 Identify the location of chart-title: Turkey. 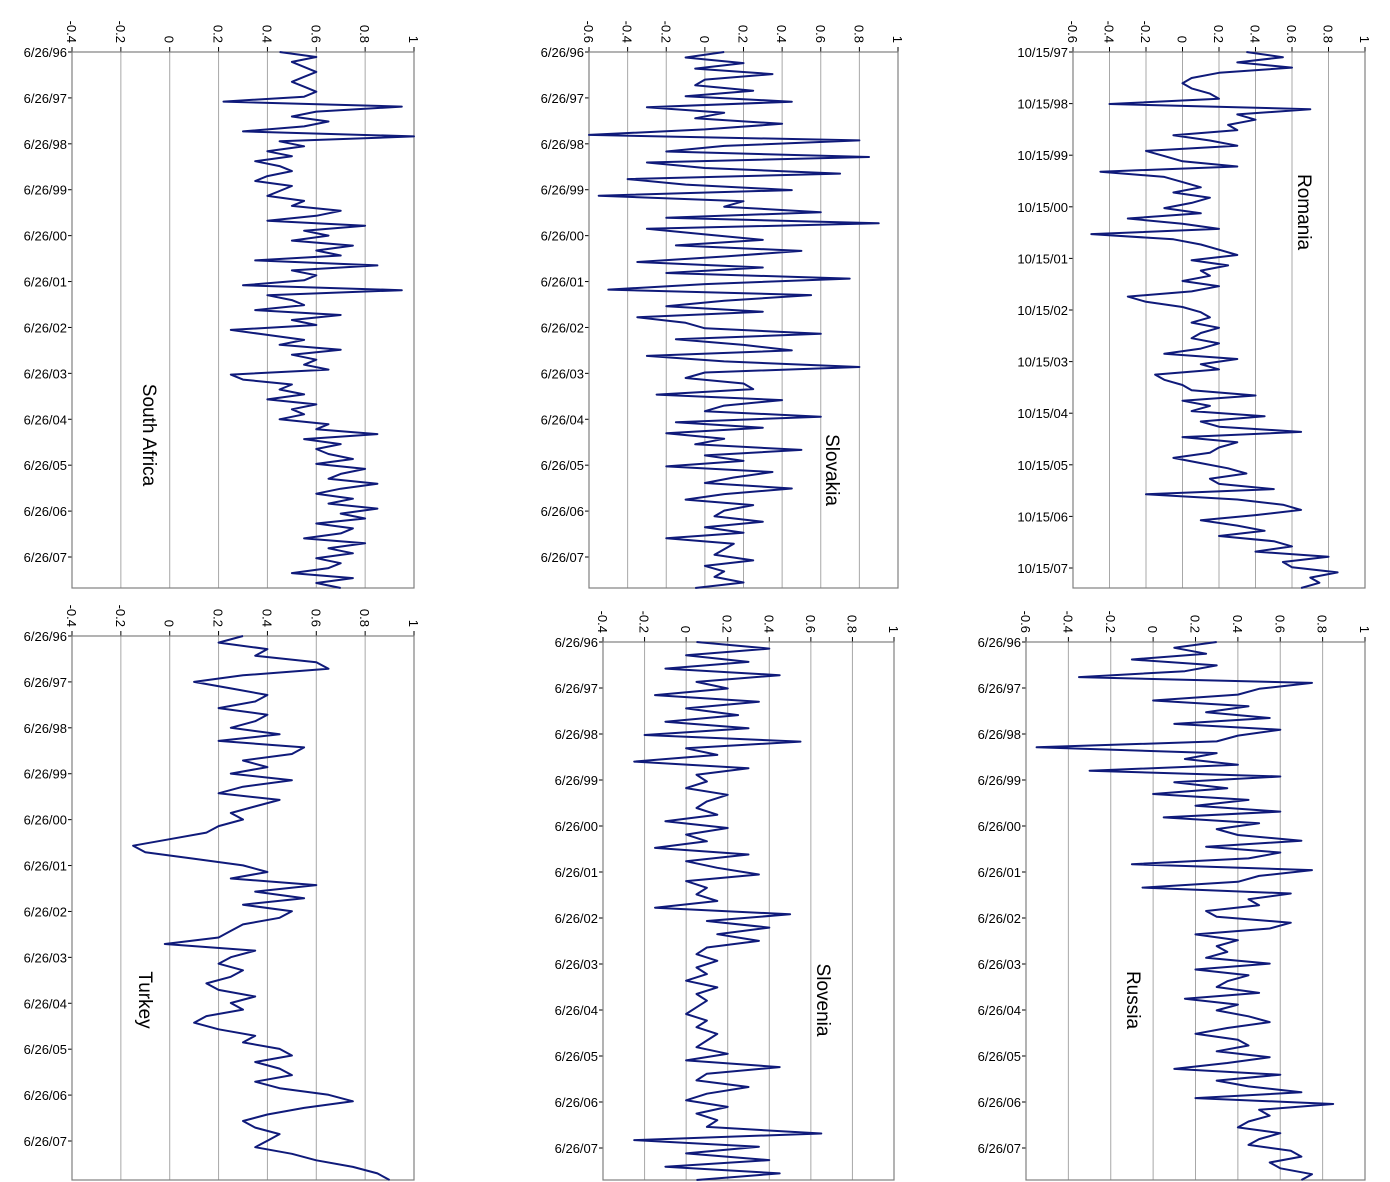
(144, 1000).